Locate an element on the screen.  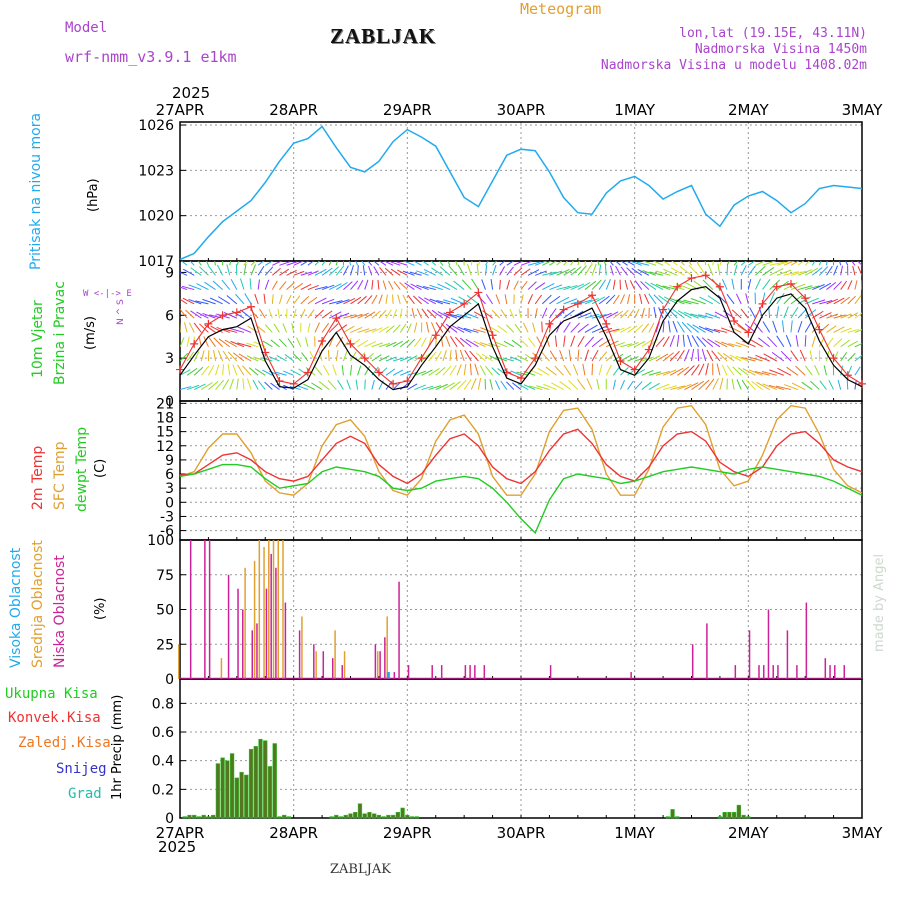
y-tick-label: 50 is located at coordinates (165, 611).